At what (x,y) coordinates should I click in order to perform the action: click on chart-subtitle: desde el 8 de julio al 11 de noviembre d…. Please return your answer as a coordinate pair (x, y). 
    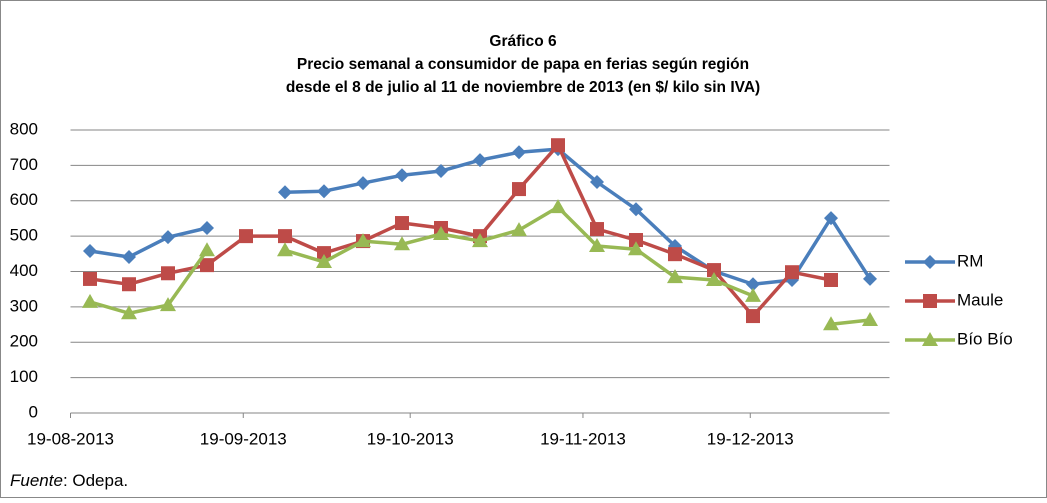
    Looking at the image, I should click on (523, 87).